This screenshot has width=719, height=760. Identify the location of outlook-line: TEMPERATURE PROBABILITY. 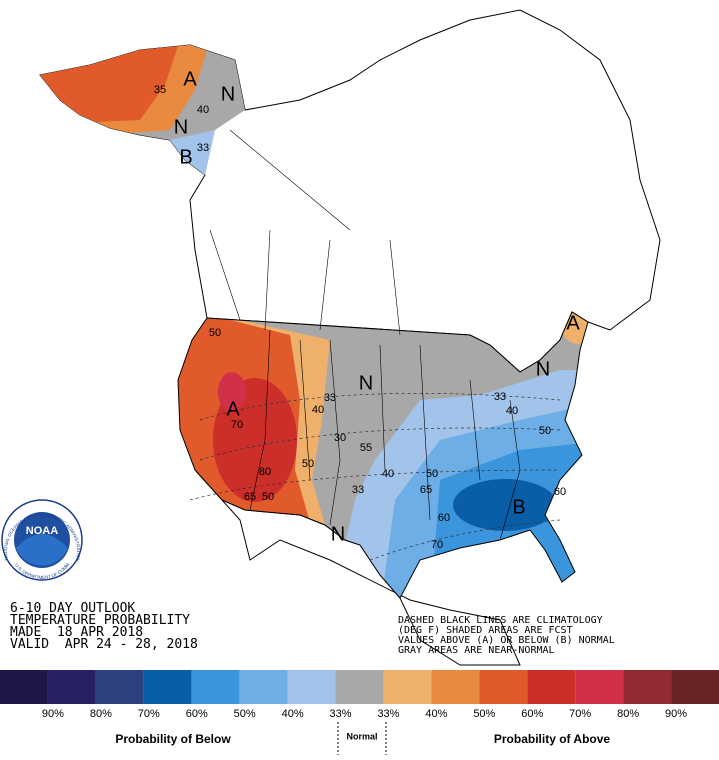
(100, 620).